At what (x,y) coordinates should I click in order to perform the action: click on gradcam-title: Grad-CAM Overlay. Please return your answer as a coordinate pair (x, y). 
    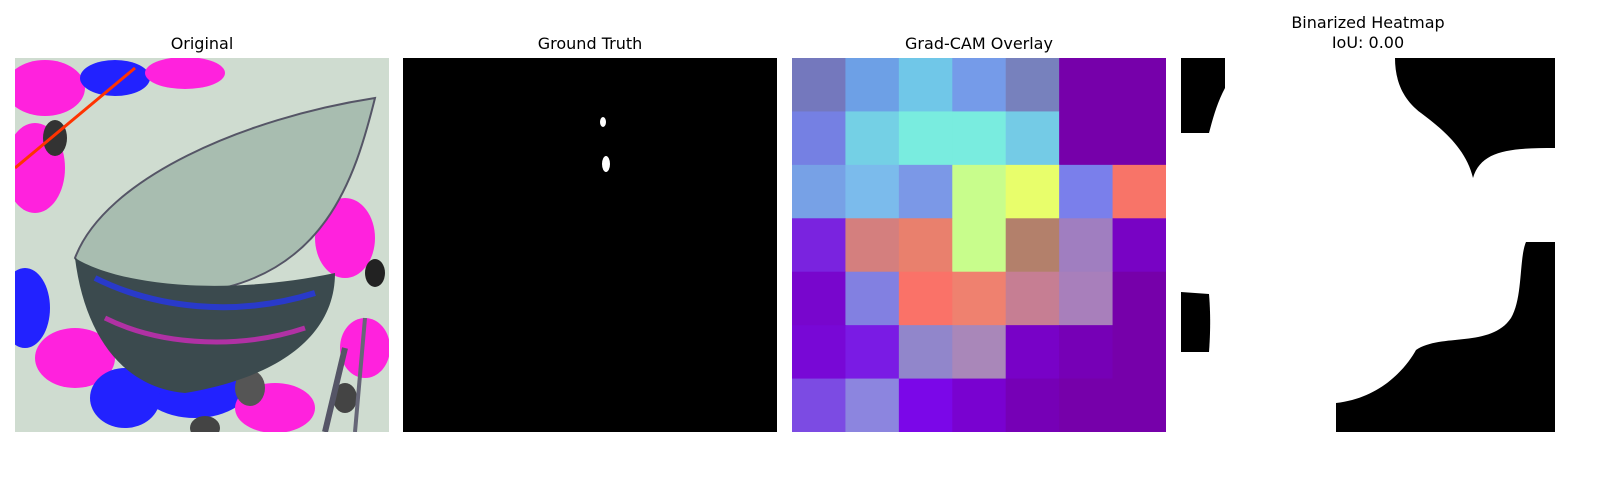
    Looking at the image, I should click on (979, 43).